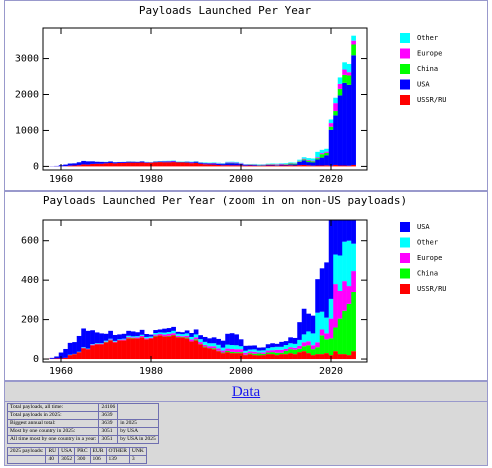 The height and width of the screenshot is (468, 492). Describe the element at coordinates (137, 459) in the screenshot. I see `table-cell: 3` at that location.